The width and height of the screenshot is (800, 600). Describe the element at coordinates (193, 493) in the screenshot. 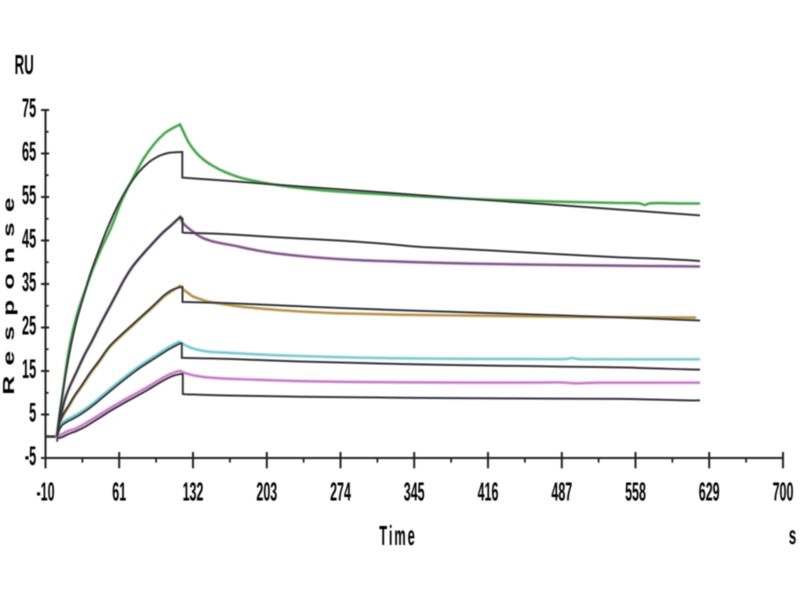

I see `svg-text: 132` at that location.